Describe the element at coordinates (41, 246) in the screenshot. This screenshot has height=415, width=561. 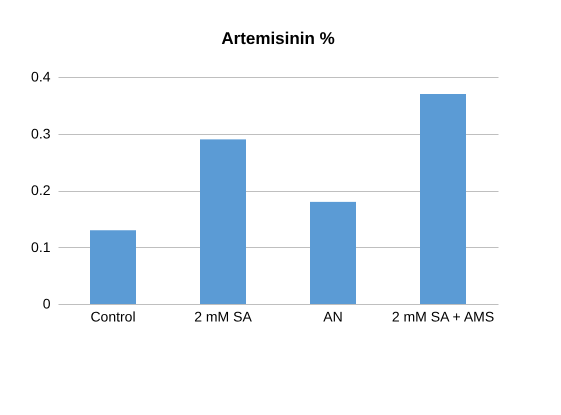
I see `y-tick-label: 0.1` at that location.